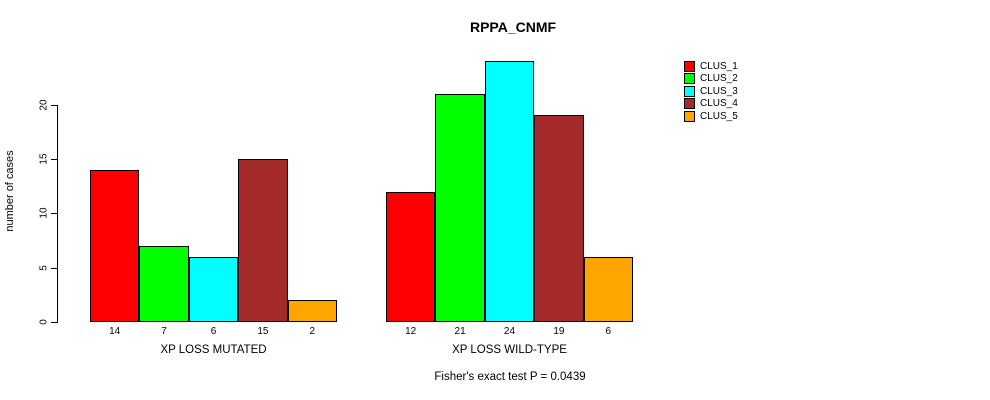  What do you see at coordinates (10, 191) in the screenshot?
I see `y-axis-label: number of cases` at bounding box center [10, 191].